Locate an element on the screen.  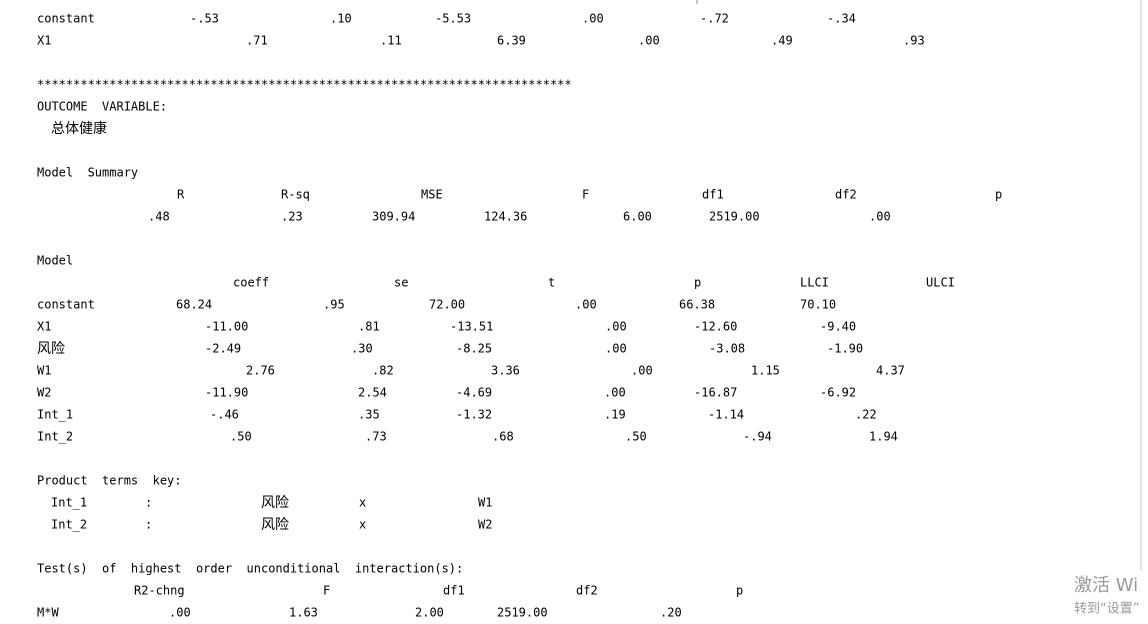
table-cell: -8.25 is located at coordinates (474, 349).